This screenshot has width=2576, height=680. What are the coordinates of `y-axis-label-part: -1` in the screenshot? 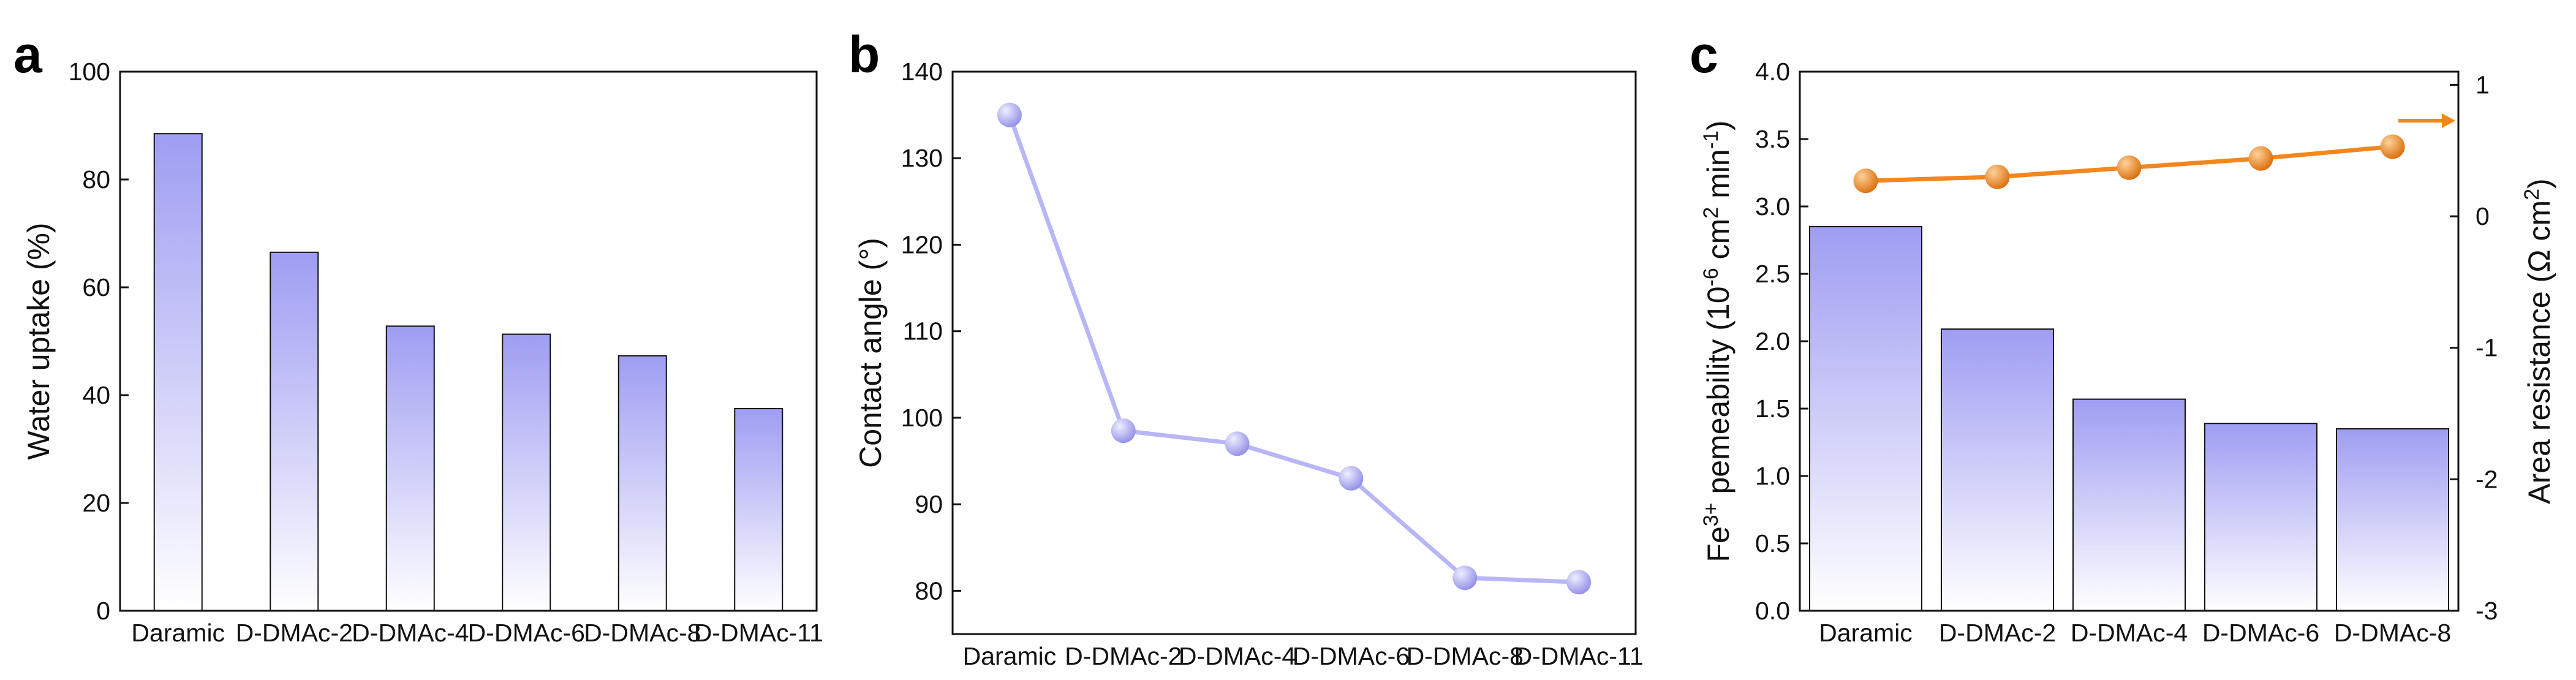 It's located at (1711, 139).